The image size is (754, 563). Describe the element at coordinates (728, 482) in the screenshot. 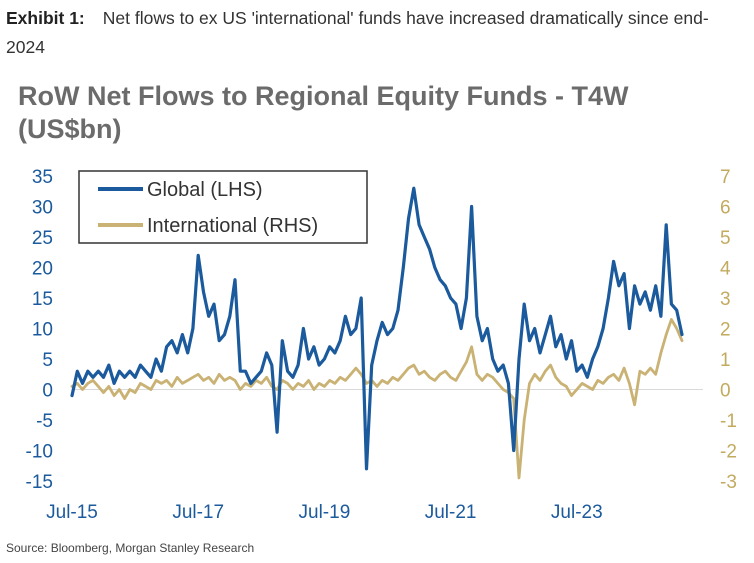

I see `y-right-tick-label: -3` at that location.